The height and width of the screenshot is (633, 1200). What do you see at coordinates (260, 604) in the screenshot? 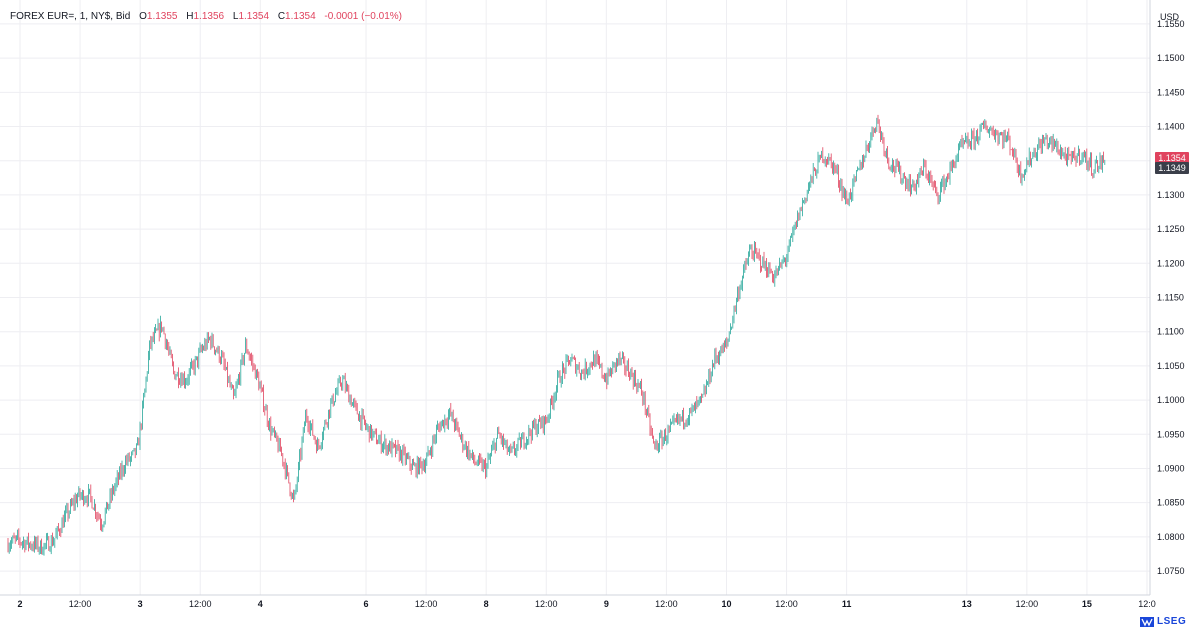
I see `x-tick-label: 4` at bounding box center [260, 604].